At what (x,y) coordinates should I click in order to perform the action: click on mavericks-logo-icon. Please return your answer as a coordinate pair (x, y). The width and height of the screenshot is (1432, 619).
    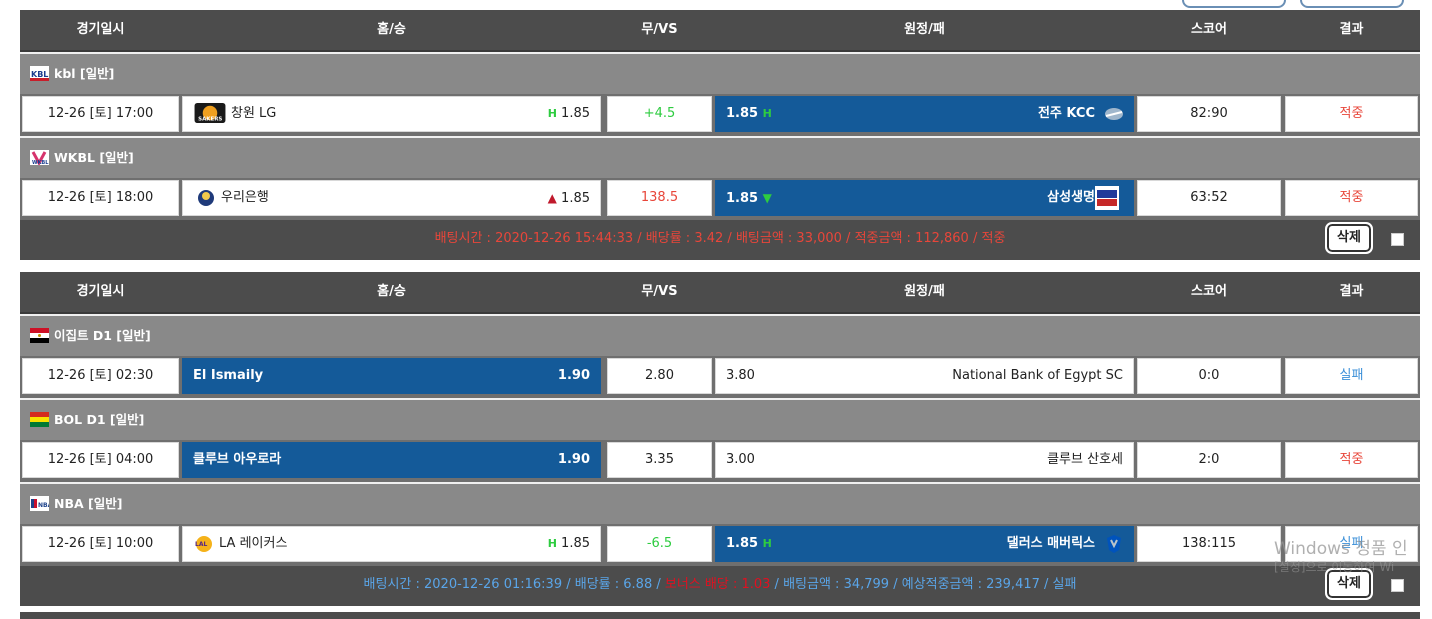
    Looking at the image, I should click on (1114, 544).